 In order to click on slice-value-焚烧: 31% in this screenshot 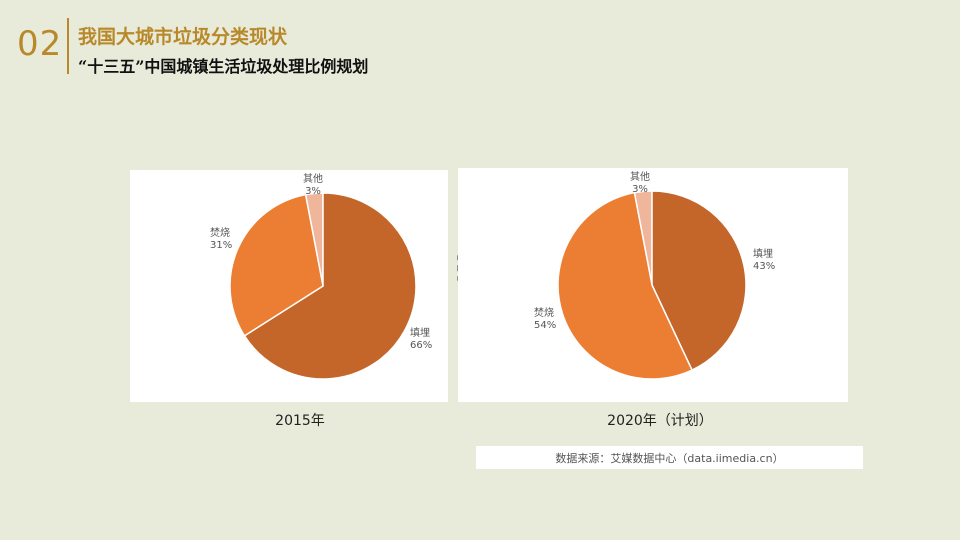, I will do `click(221, 245)`.